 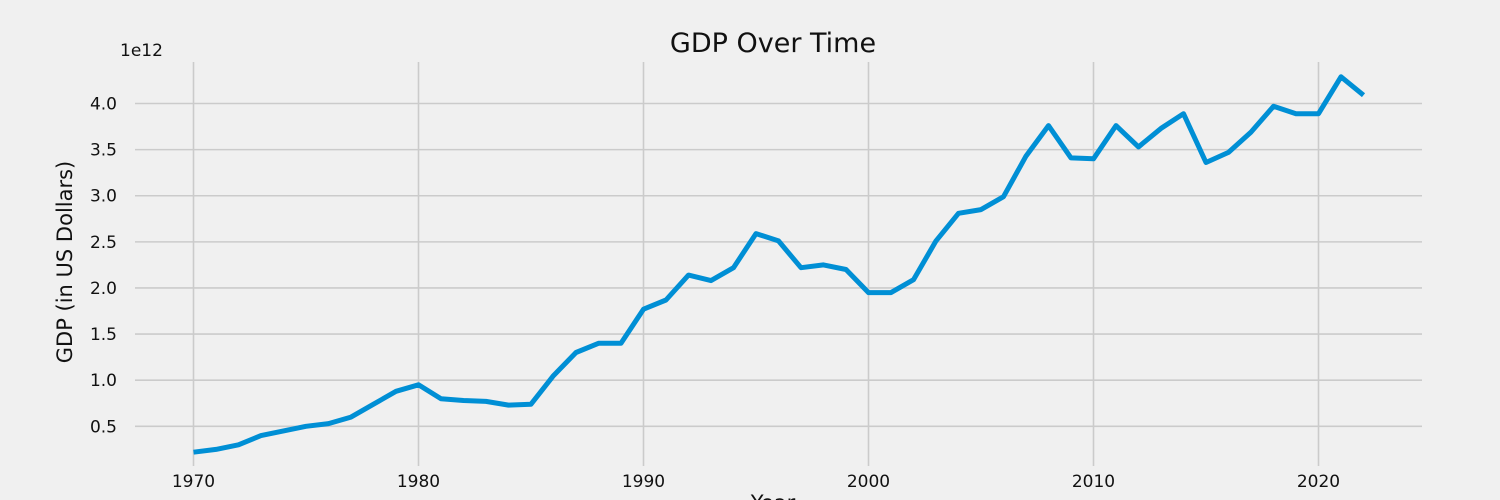 What do you see at coordinates (103, 197) in the screenshot?
I see `y-tick-label-5: 3.0` at bounding box center [103, 197].